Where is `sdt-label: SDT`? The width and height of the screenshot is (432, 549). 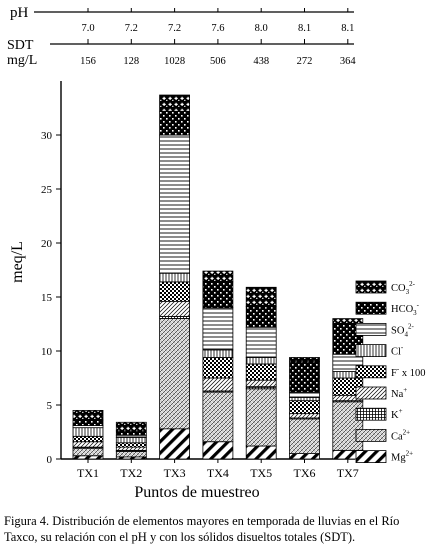 sdt-label: SDT is located at coordinates (20, 45).